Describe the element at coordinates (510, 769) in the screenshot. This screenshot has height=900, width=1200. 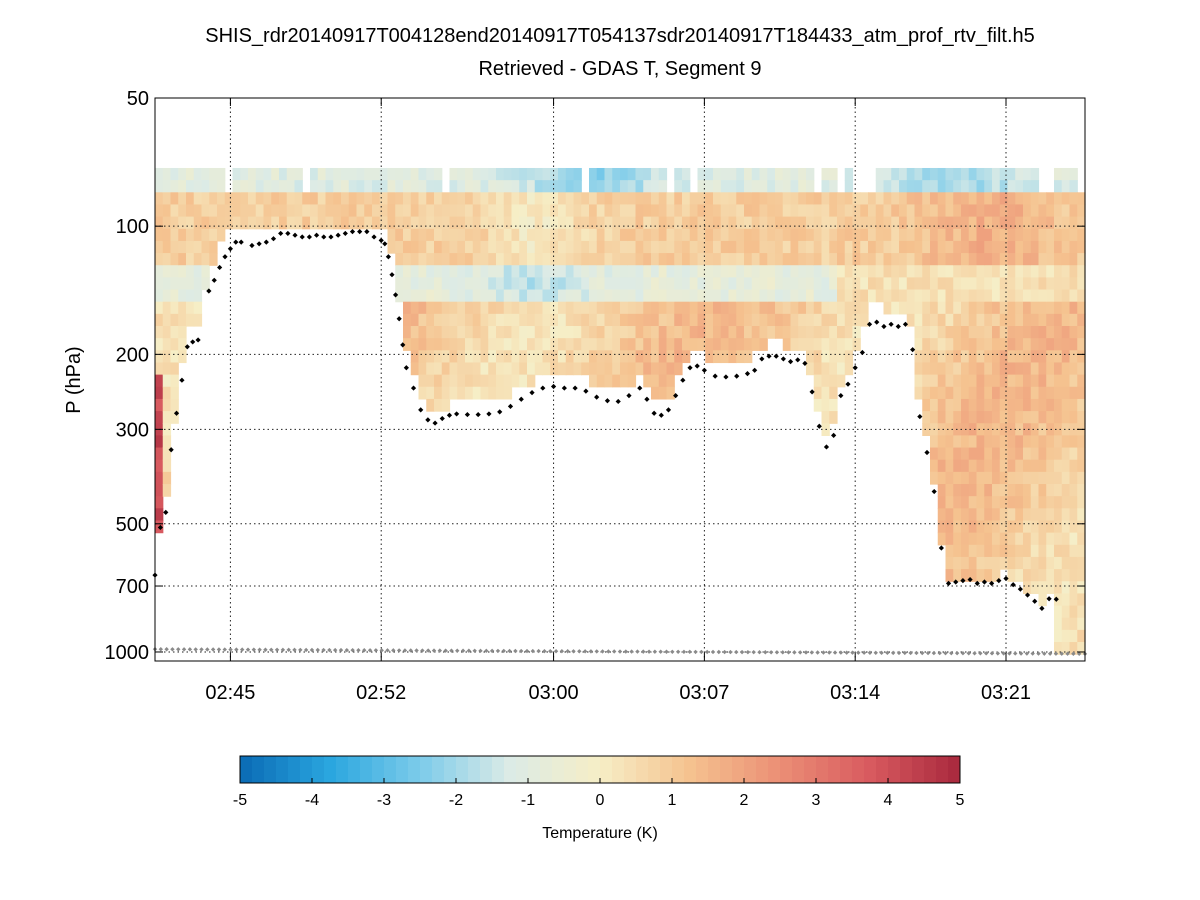
I see `colorbar-cell` at that location.